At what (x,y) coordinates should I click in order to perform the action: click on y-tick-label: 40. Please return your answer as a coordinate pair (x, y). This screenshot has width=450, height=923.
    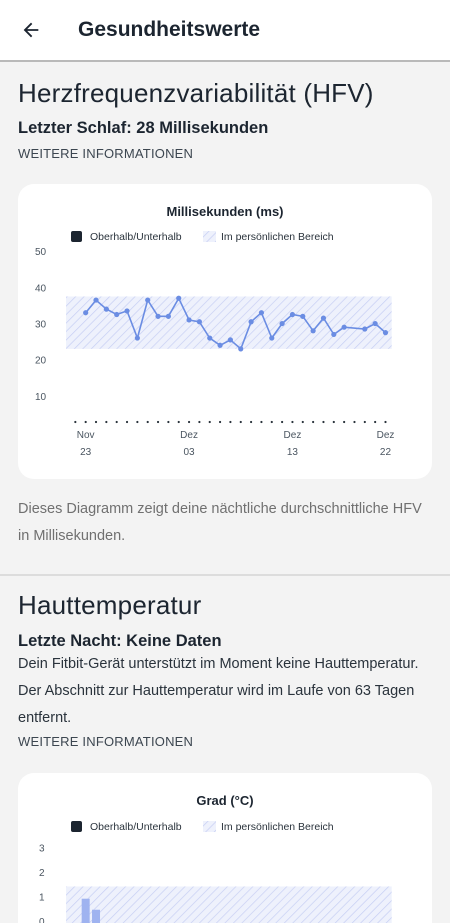
    Looking at the image, I should click on (41, 288).